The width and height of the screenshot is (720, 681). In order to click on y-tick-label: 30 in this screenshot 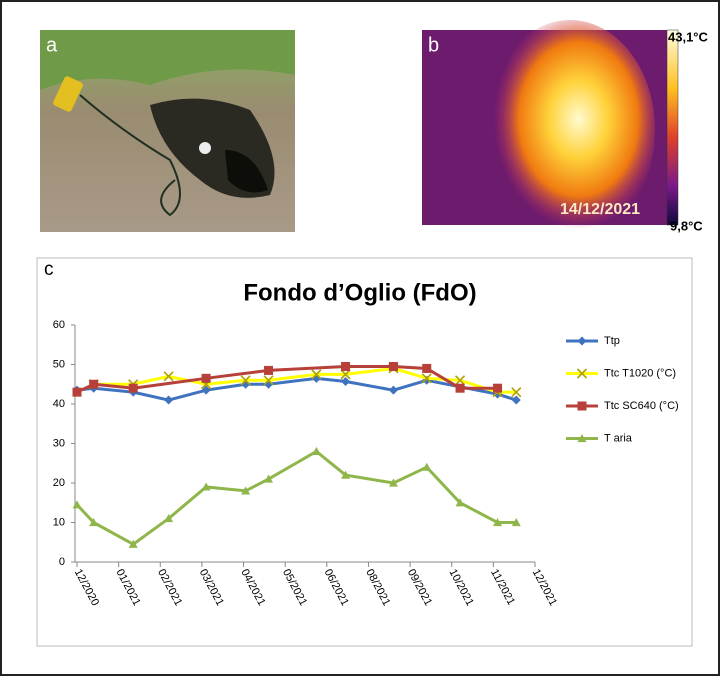, I will do `click(59, 443)`.